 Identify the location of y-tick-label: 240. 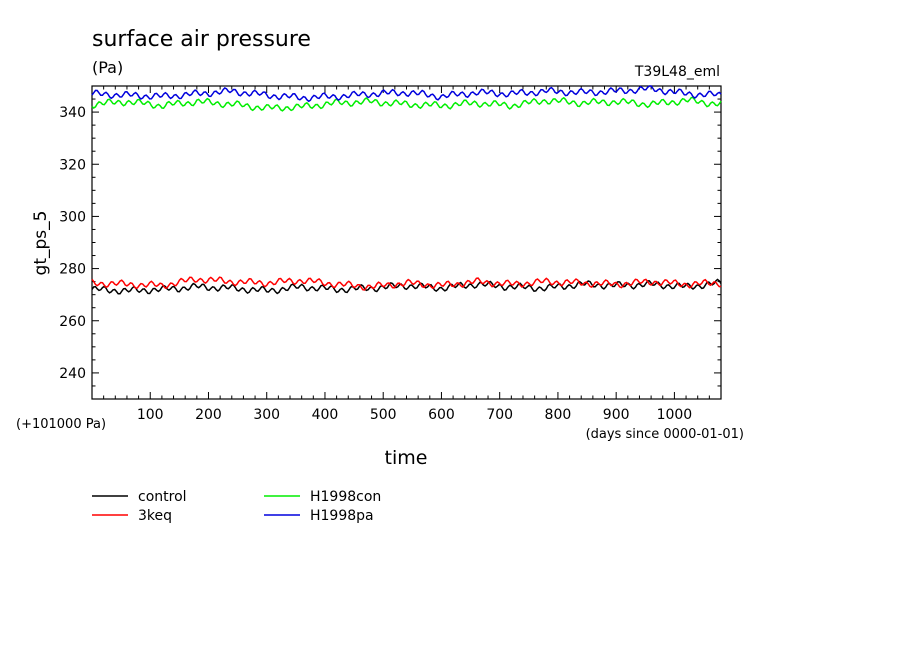
(72, 374).